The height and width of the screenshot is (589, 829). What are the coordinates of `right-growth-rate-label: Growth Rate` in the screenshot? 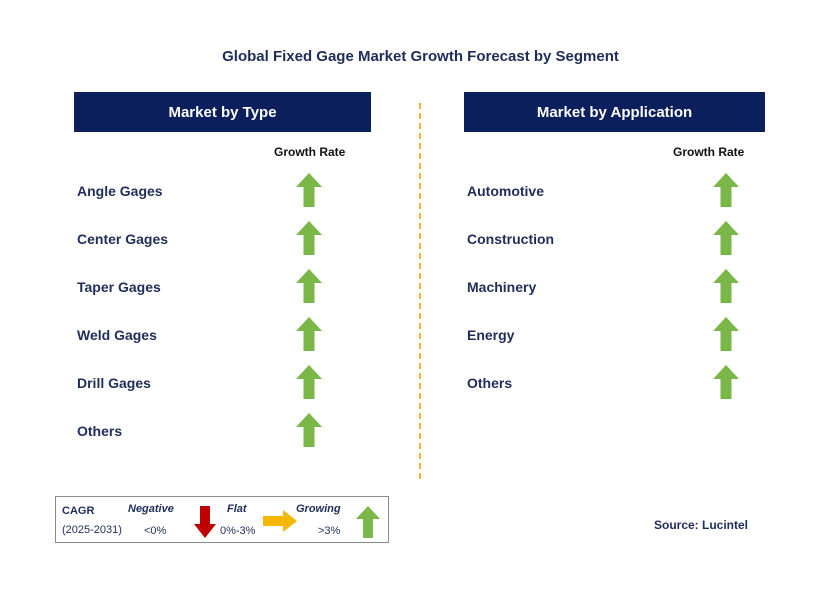 It's located at (709, 152).